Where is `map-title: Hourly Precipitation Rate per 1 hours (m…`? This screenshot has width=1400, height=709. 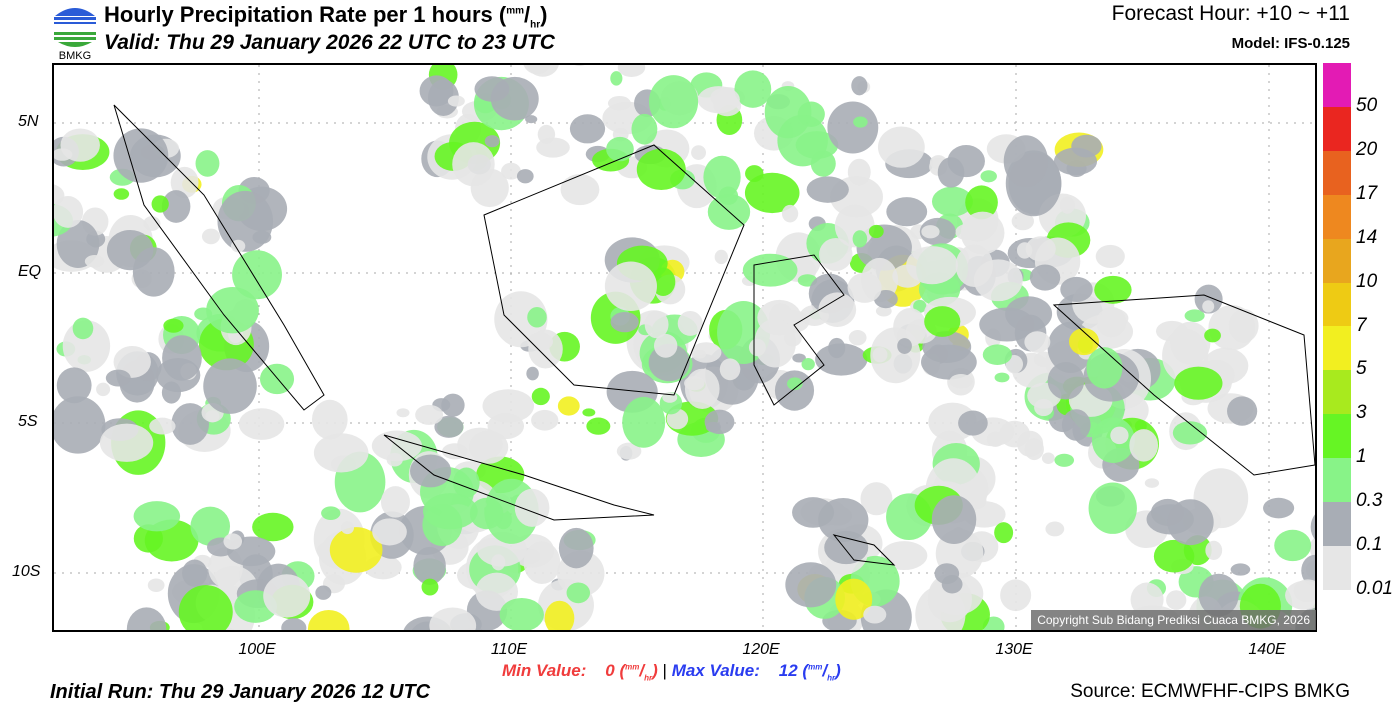 map-title: Hourly Precipitation Rate per 1 hours (m… is located at coordinates (326, 16).